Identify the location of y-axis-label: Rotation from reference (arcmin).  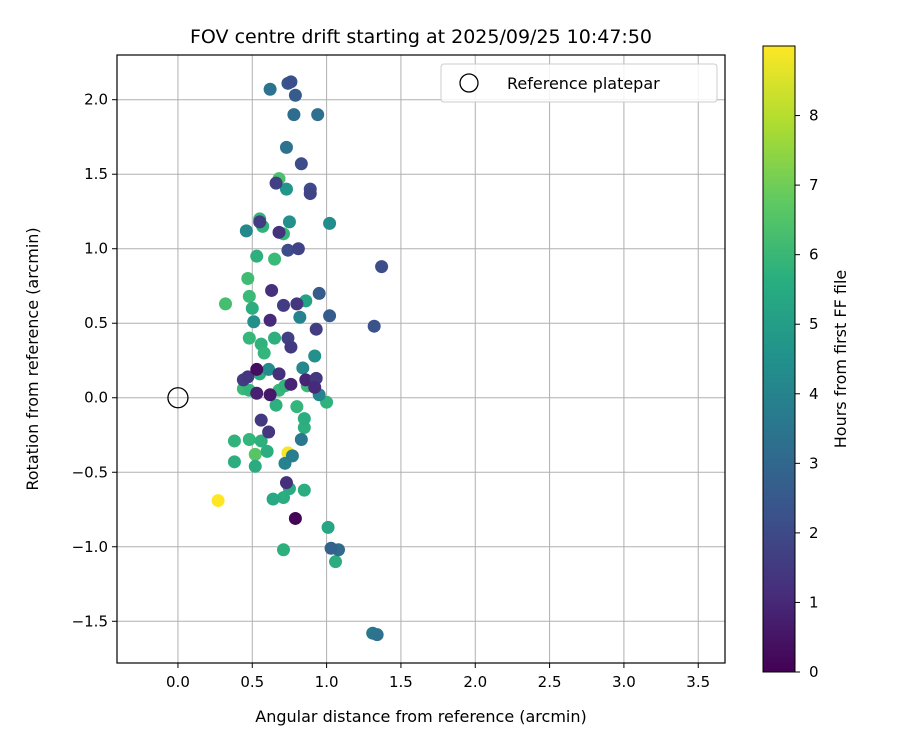
(32, 358).